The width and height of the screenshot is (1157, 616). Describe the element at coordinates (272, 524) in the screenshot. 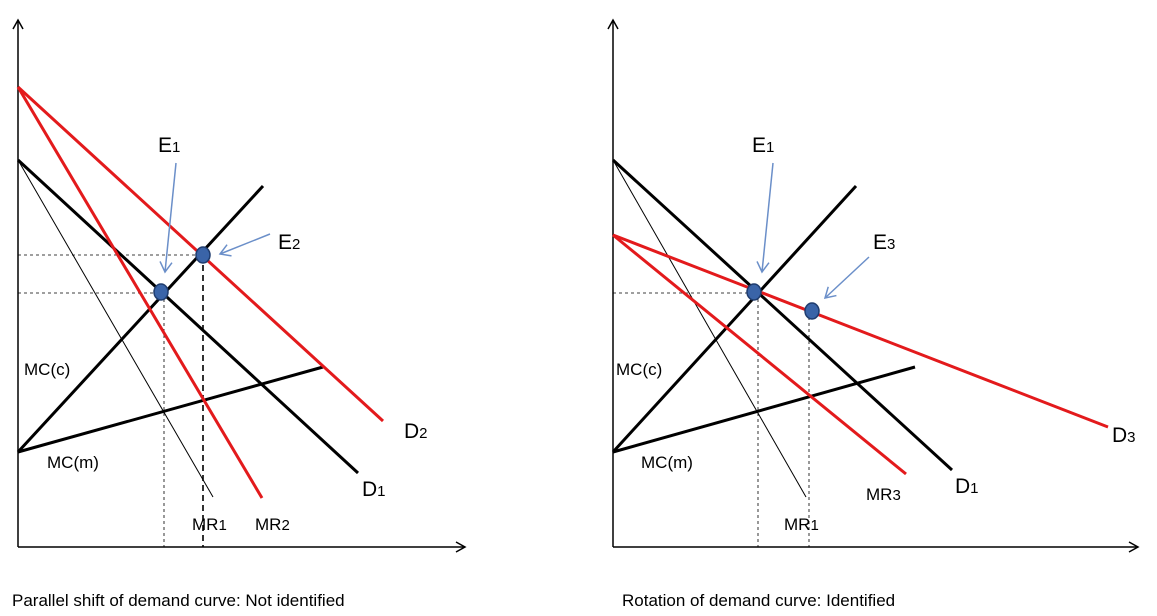

I see `left-mr2-label: MR2` at that location.